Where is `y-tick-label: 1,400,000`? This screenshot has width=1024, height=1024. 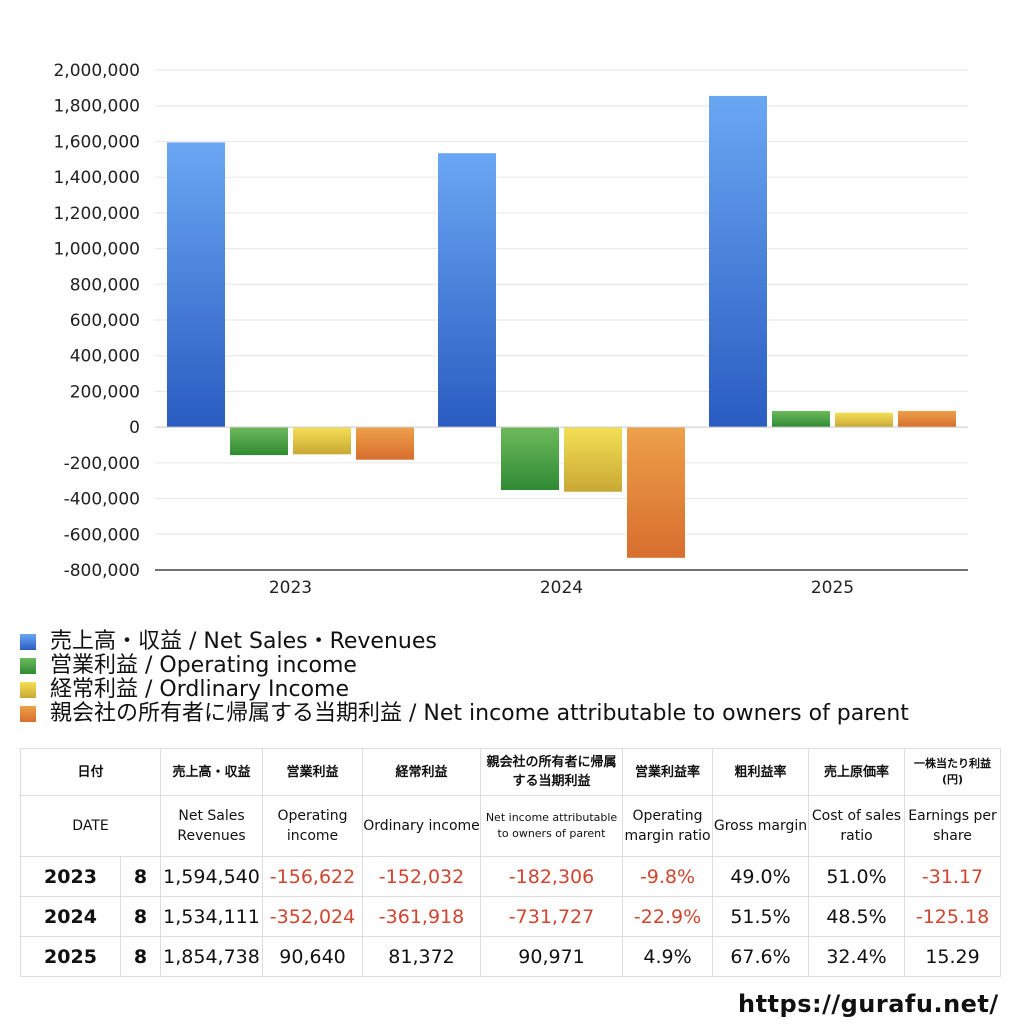 y-tick-label: 1,400,000 is located at coordinates (96, 178).